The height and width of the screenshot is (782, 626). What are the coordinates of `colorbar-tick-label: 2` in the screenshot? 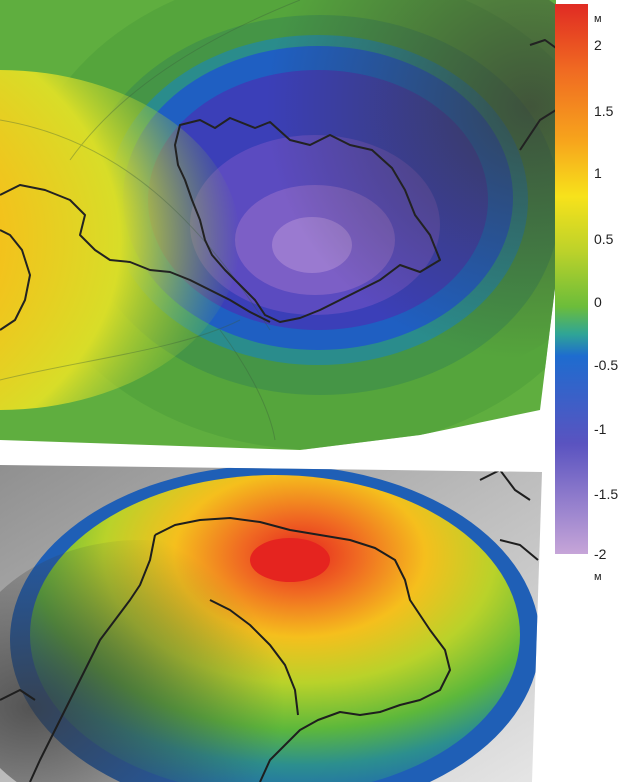 It's located at (598, 45).